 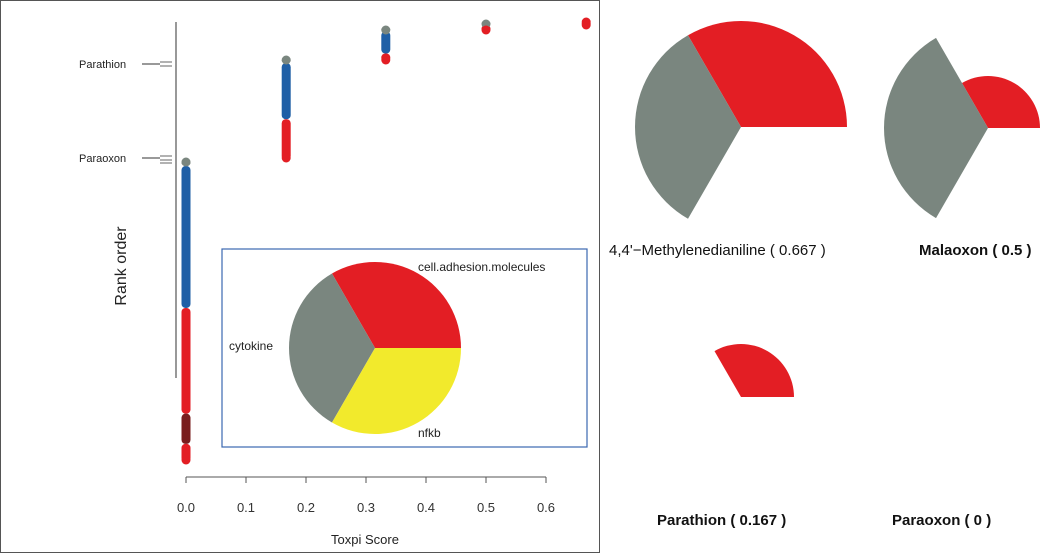 What do you see at coordinates (246, 507) in the screenshot?
I see `x-tick-label: 0.1` at bounding box center [246, 507].